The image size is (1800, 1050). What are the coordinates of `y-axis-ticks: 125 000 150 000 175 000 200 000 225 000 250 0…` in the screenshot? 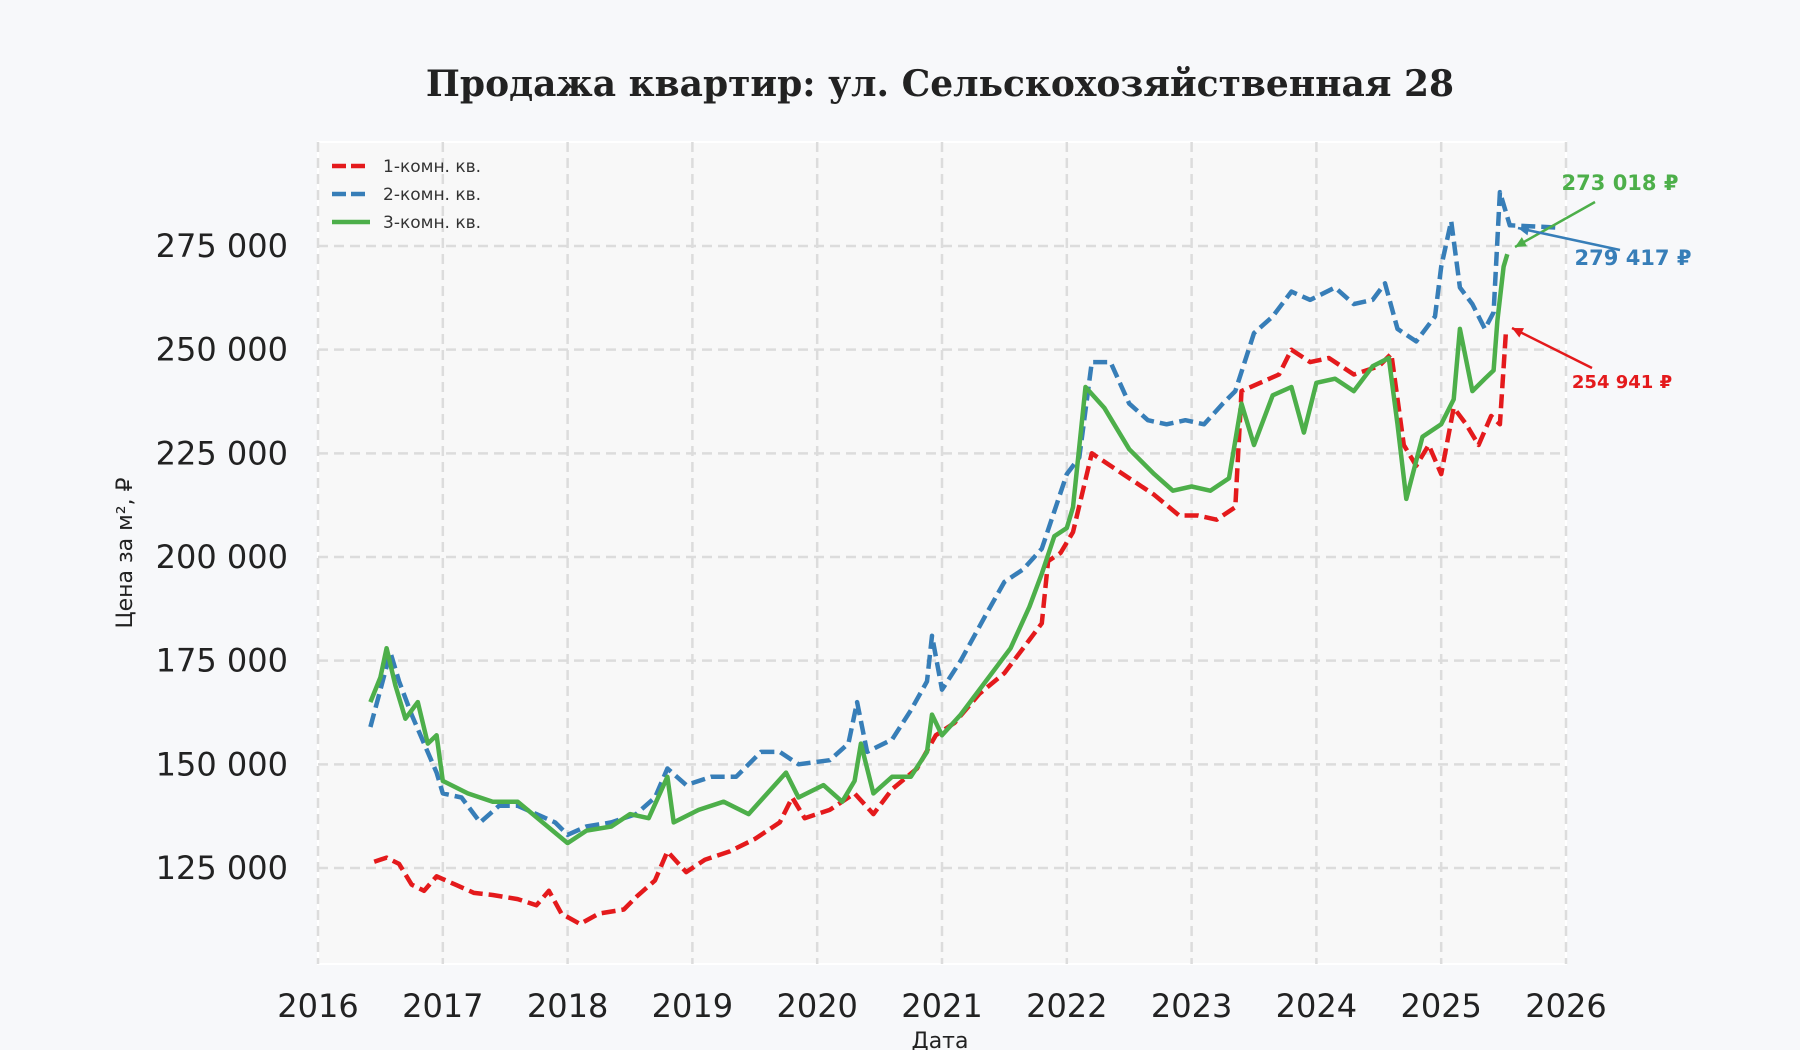 It's located at (222, 557).